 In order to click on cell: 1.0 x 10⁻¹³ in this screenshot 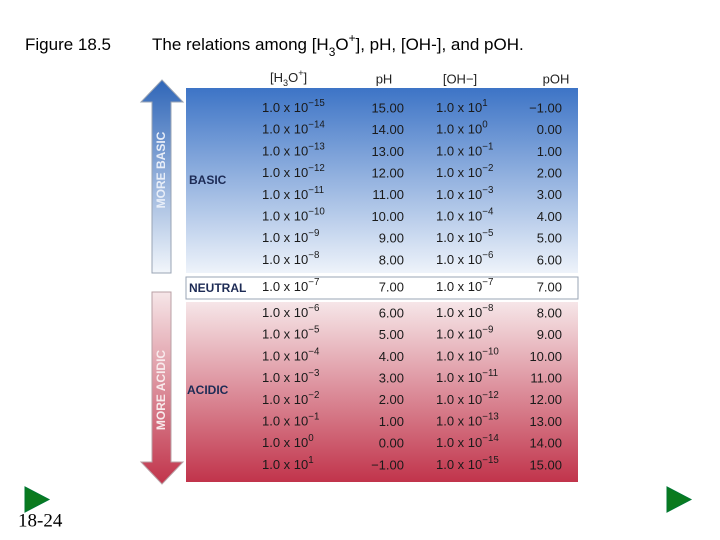, I will do `click(467, 420)`.